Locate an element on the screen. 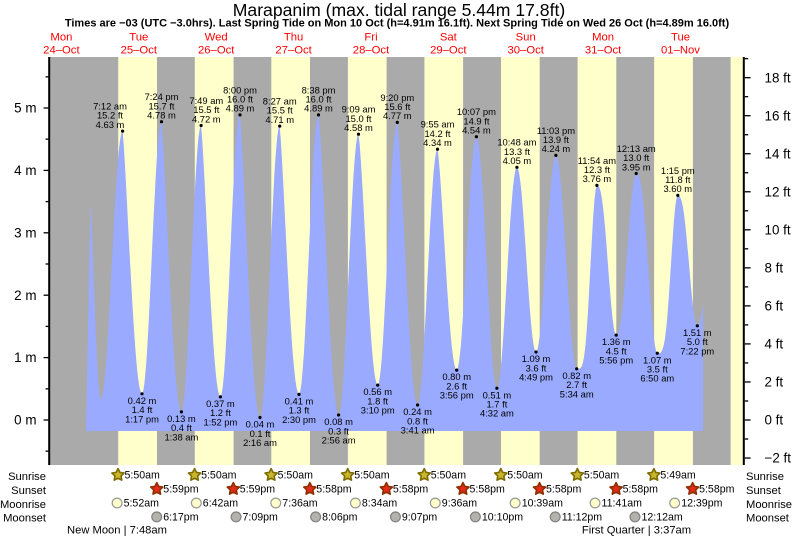 The width and height of the screenshot is (793, 544). svg-text: 4.78 m is located at coordinates (161, 115).